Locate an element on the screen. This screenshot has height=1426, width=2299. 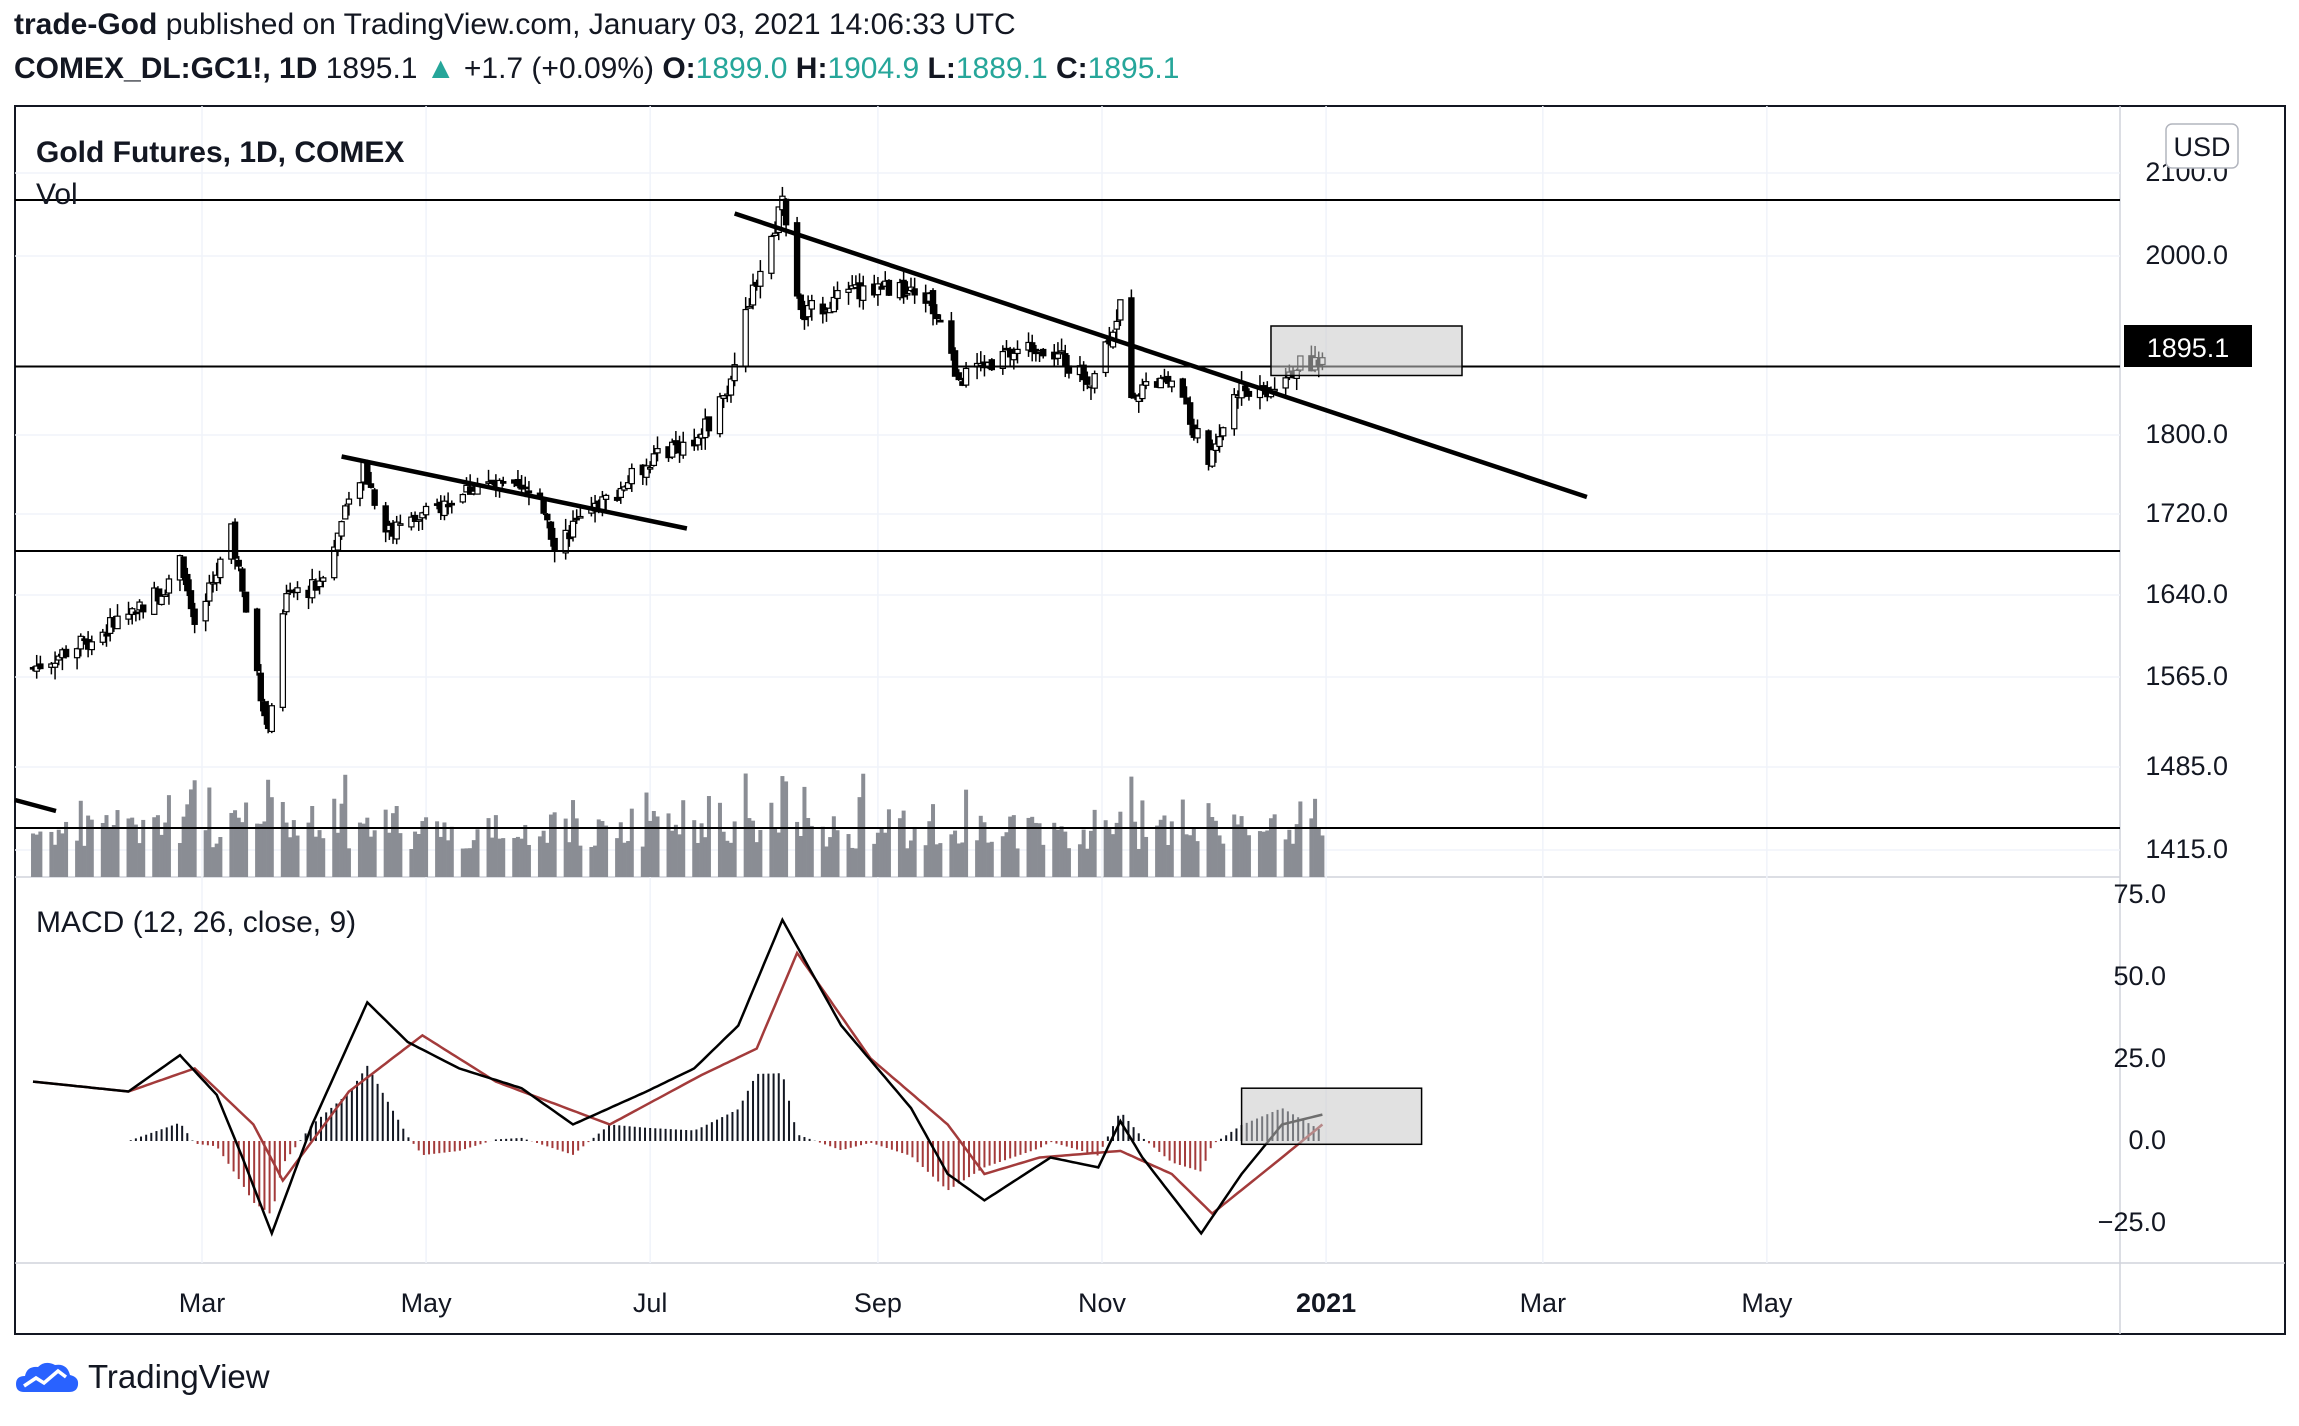
currency-button: USD is located at coordinates (2202, 146).